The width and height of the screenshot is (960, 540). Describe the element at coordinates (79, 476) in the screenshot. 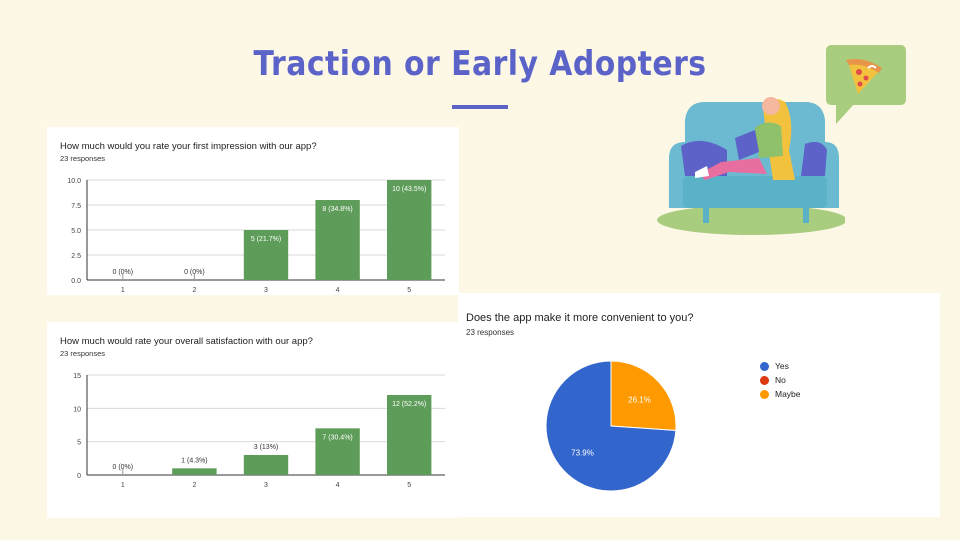

I see `y-tick-label: 0` at that location.